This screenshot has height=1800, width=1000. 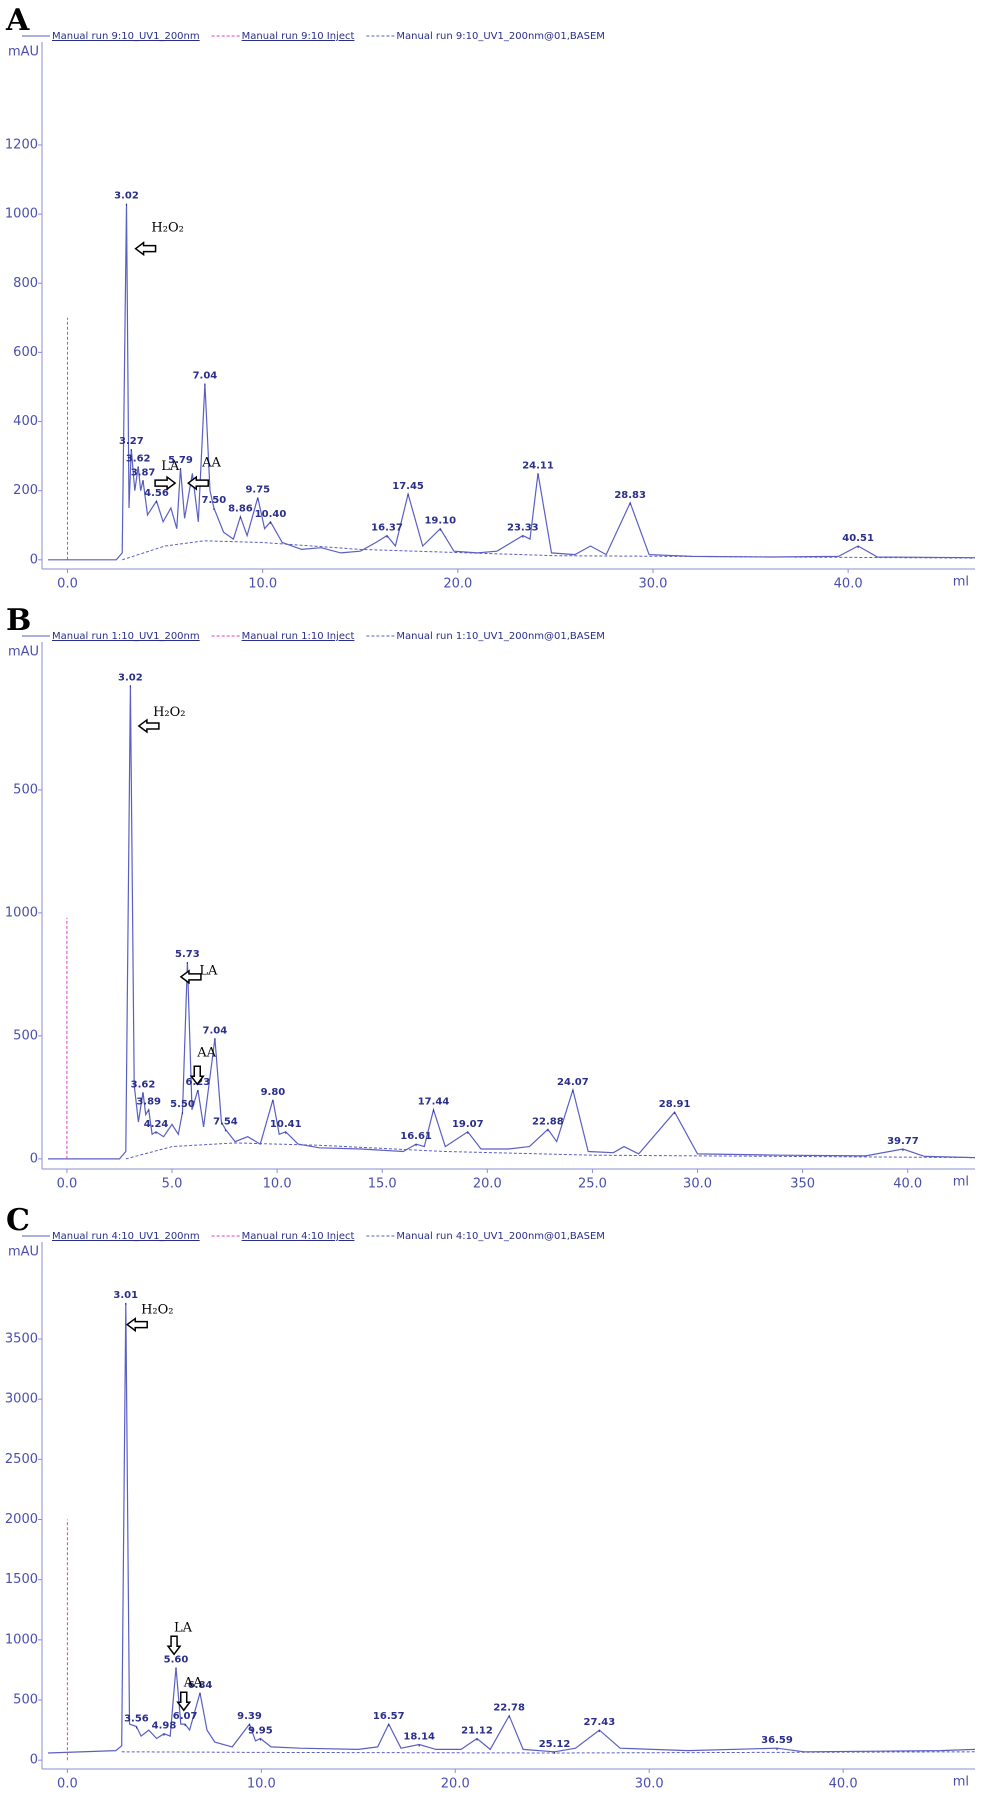 I want to click on peak-label: 9.80, so click(x=273, y=1092).